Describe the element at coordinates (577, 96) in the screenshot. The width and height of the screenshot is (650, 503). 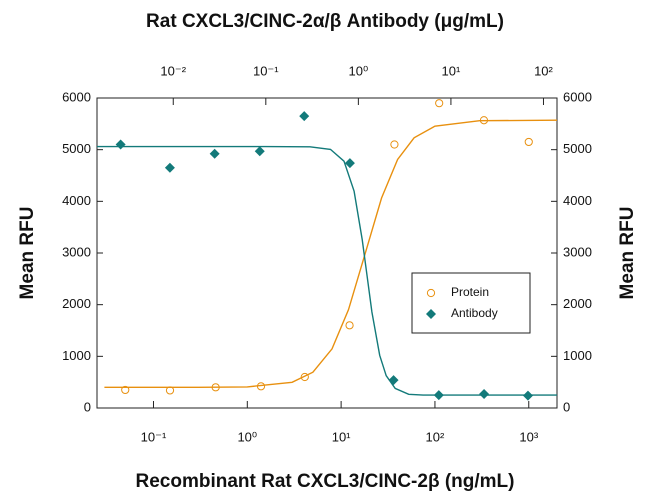
I see `y2-tick-label: 6000` at that location.